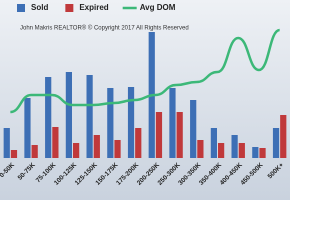  I want to click on legend-label: Expired, so click(93, 7).